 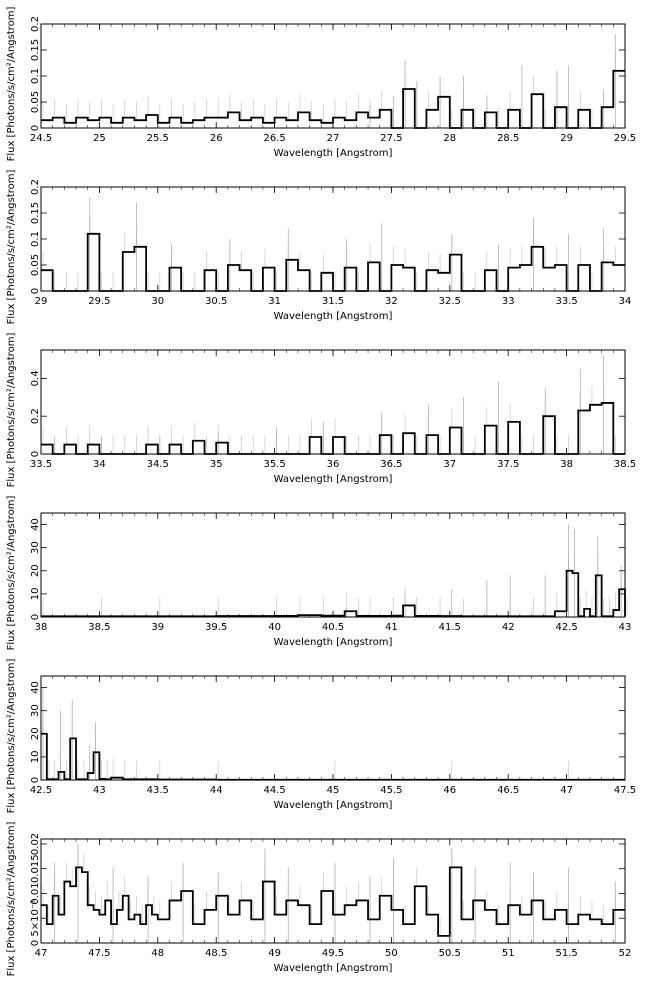 I want to click on x-tick-label: 33, so click(x=508, y=301).